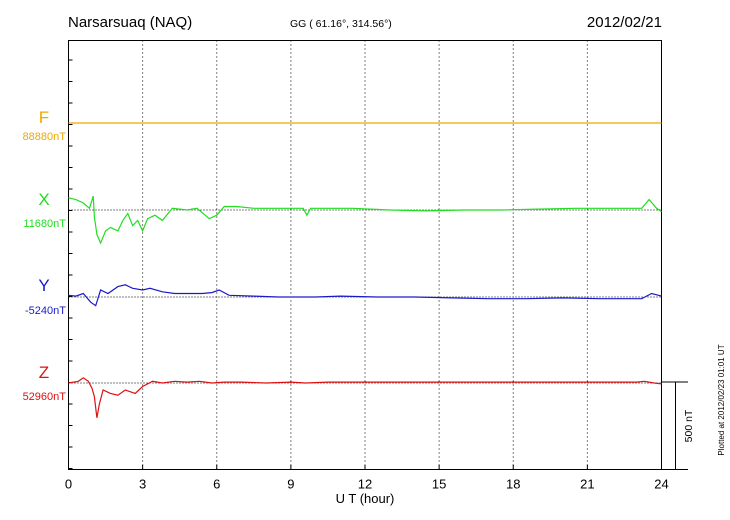 The width and height of the screenshot is (730, 520). Describe the element at coordinates (661, 484) in the screenshot. I see `x-tick-label-24: 24` at that location.